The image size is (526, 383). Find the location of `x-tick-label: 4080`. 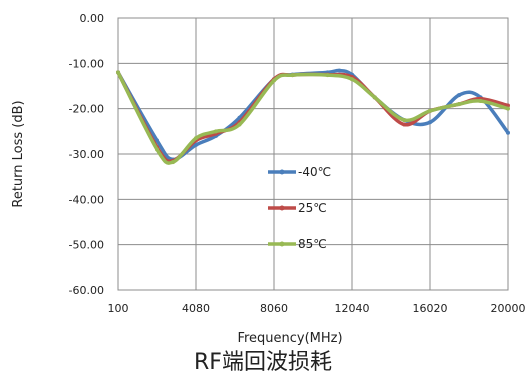

x-tick-label: 4080 is located at coordinates (196, 308).